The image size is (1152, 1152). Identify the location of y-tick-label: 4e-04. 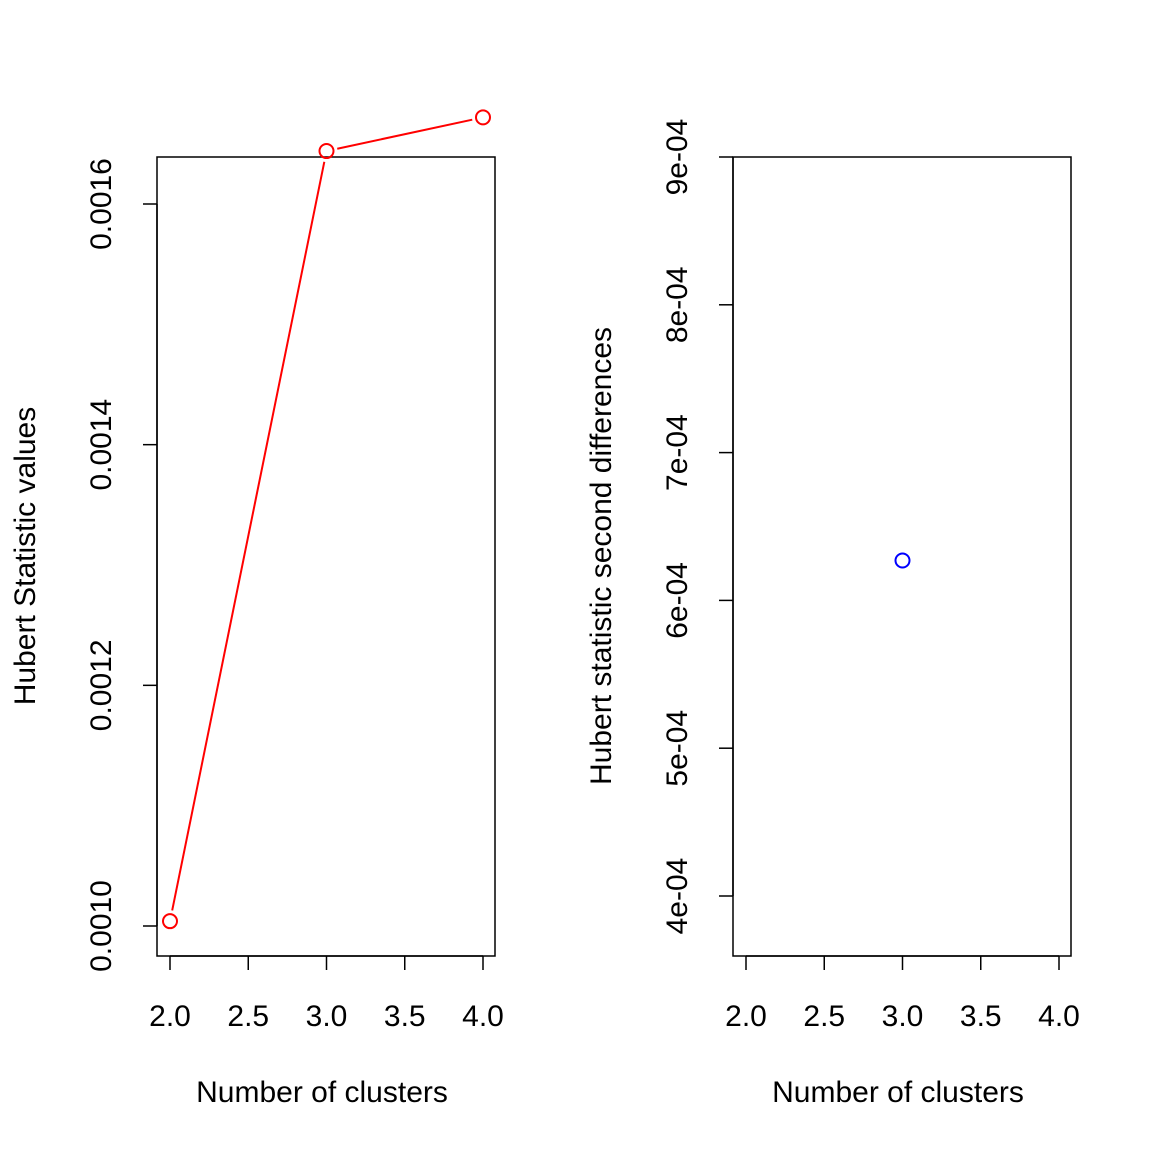
(677, 896).